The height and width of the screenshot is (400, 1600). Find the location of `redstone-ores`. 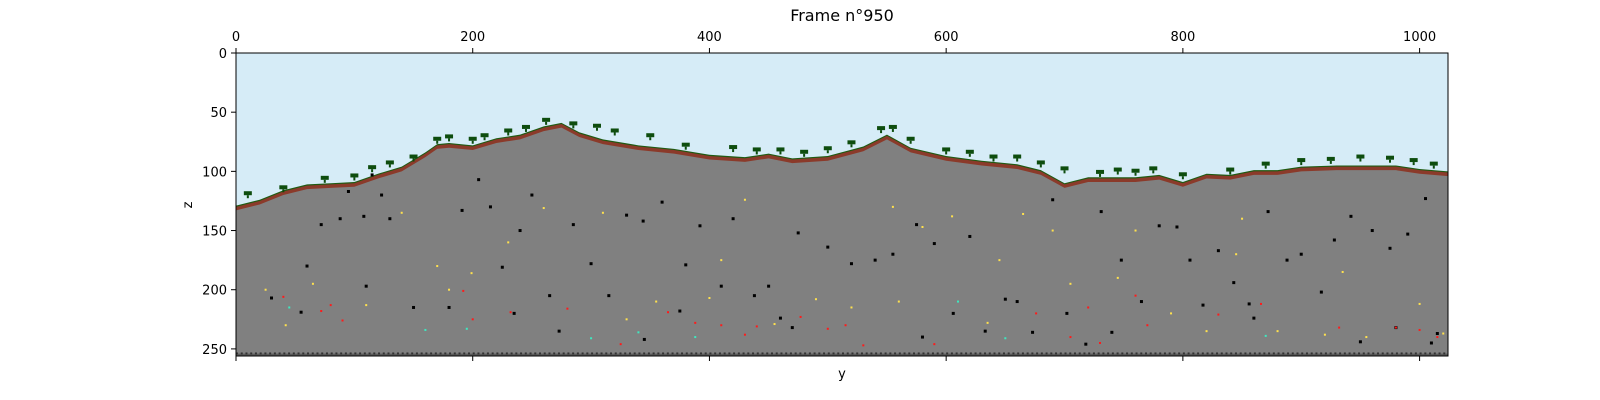

redstone-ores is located at coordinates (860, 318).